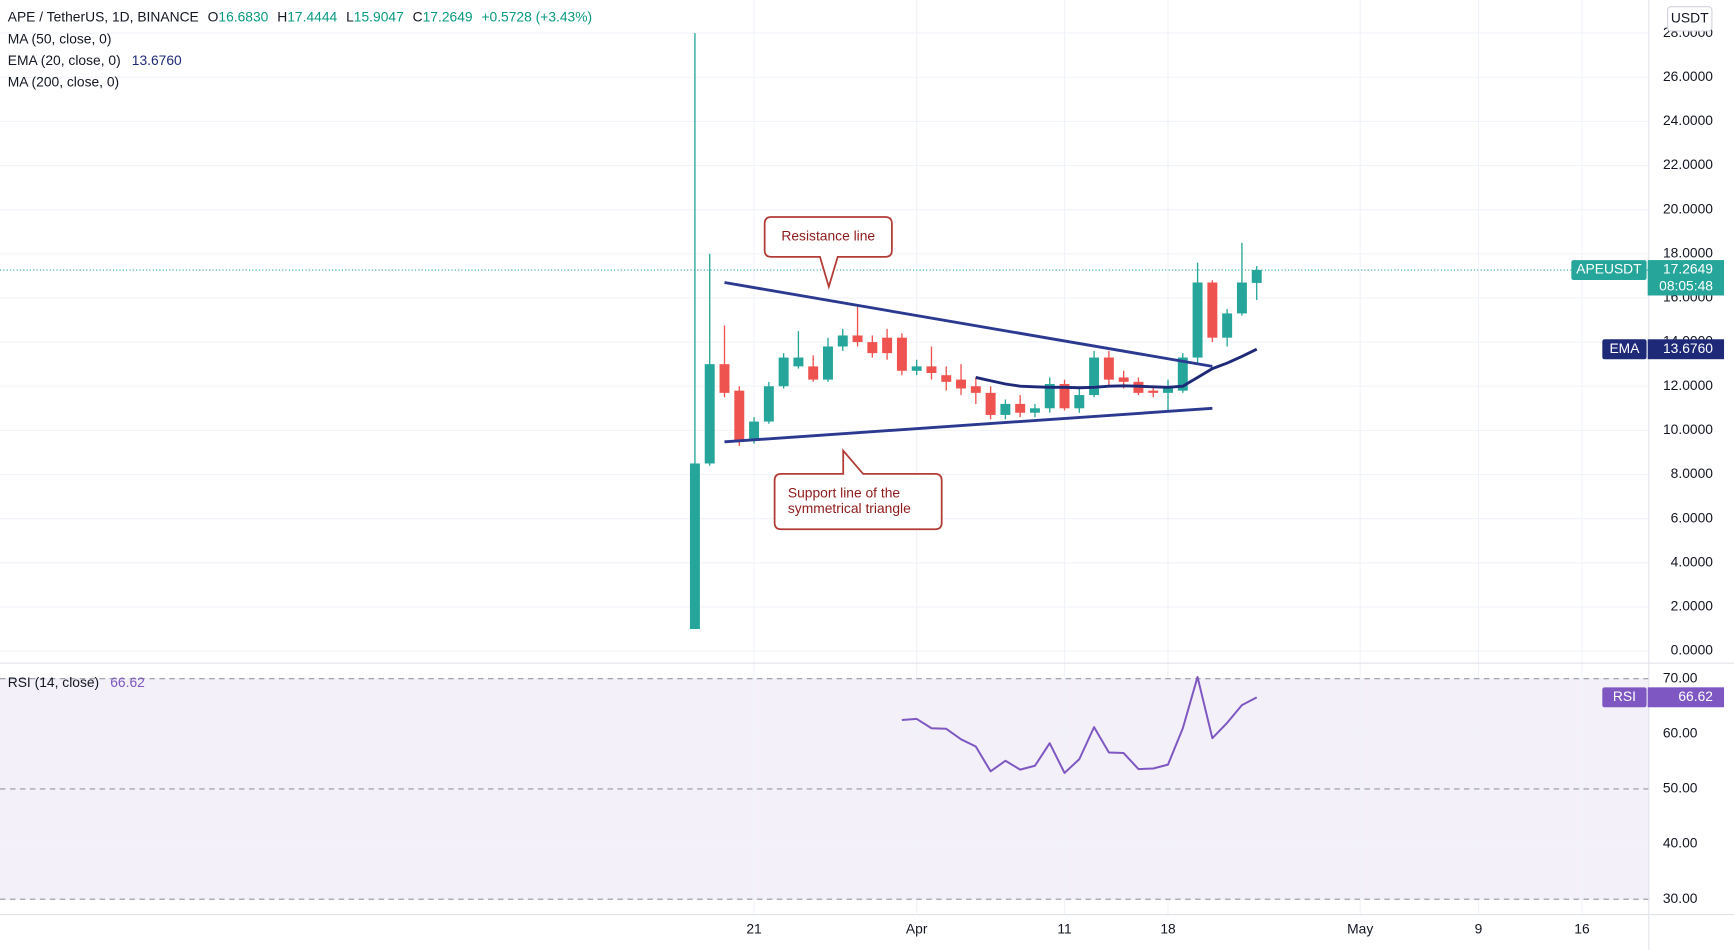 Image resolution: width=1734 pixels, height=950 pixels. What do you see at coordinates (1680, 677) in the screenshot?
I see `rsi-tick-label: 70.00` at bounding box center [1680, 677].